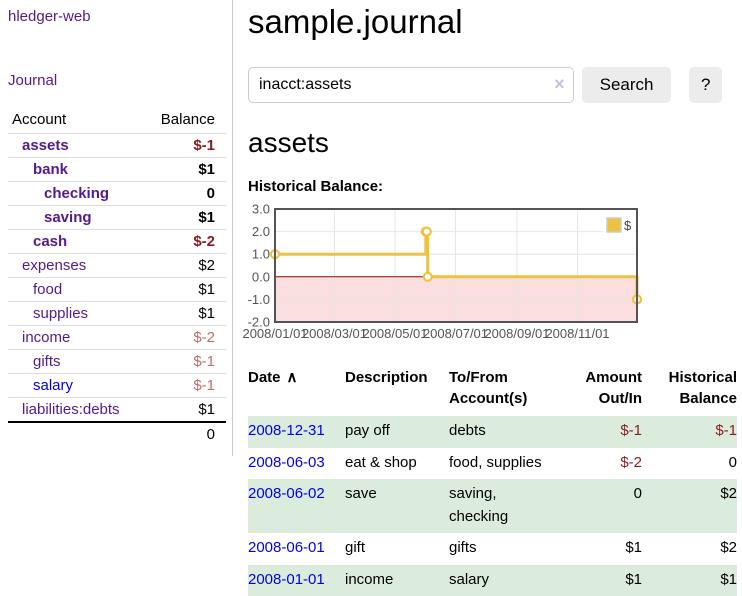 This screenshot has height=596, width=742. I want to click on chart-x-tick-label: 2008/11/01, so click(577, 333).